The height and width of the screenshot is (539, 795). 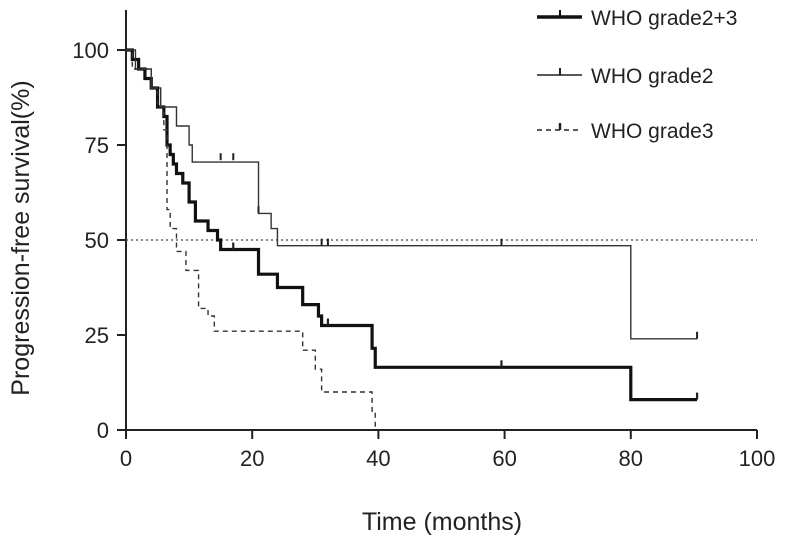 I want to click on y-ticks: 0 25 50 75 100, so click(x=99, y=240).